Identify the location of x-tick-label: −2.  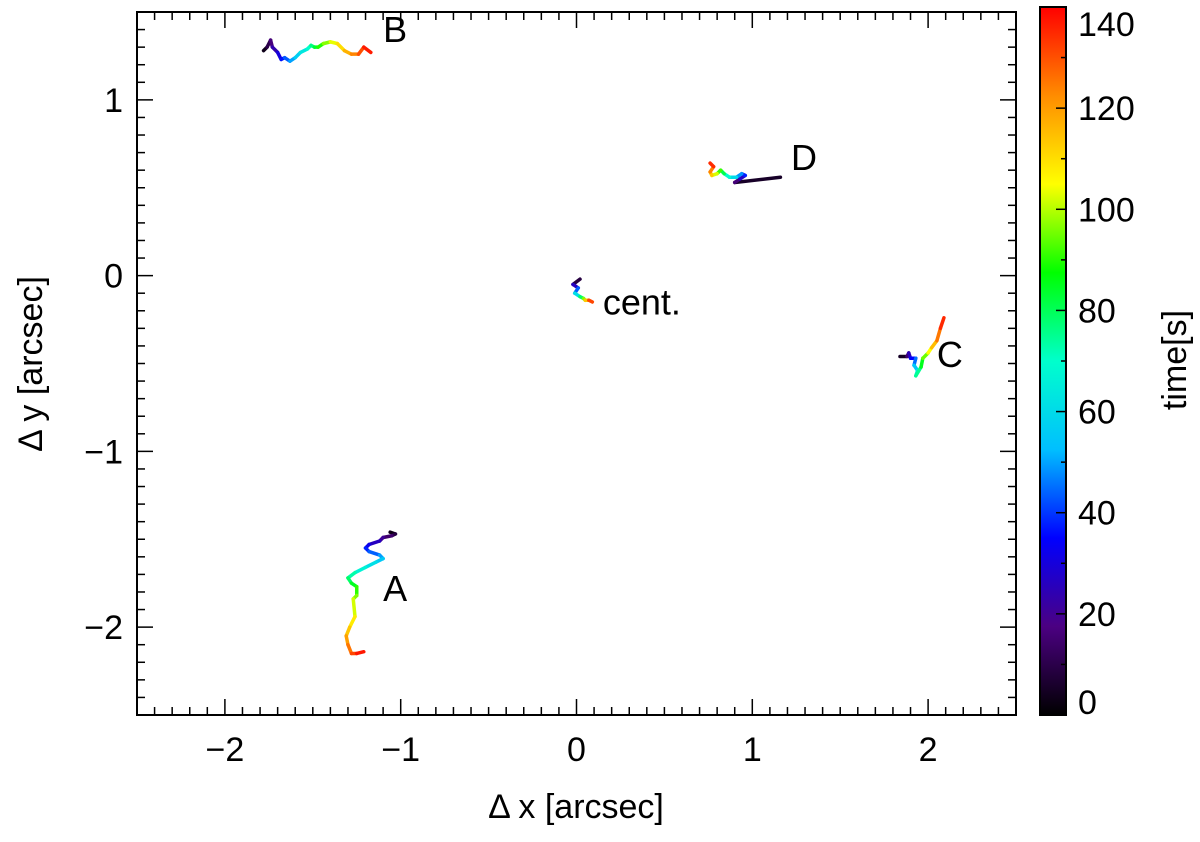
(225, 750).